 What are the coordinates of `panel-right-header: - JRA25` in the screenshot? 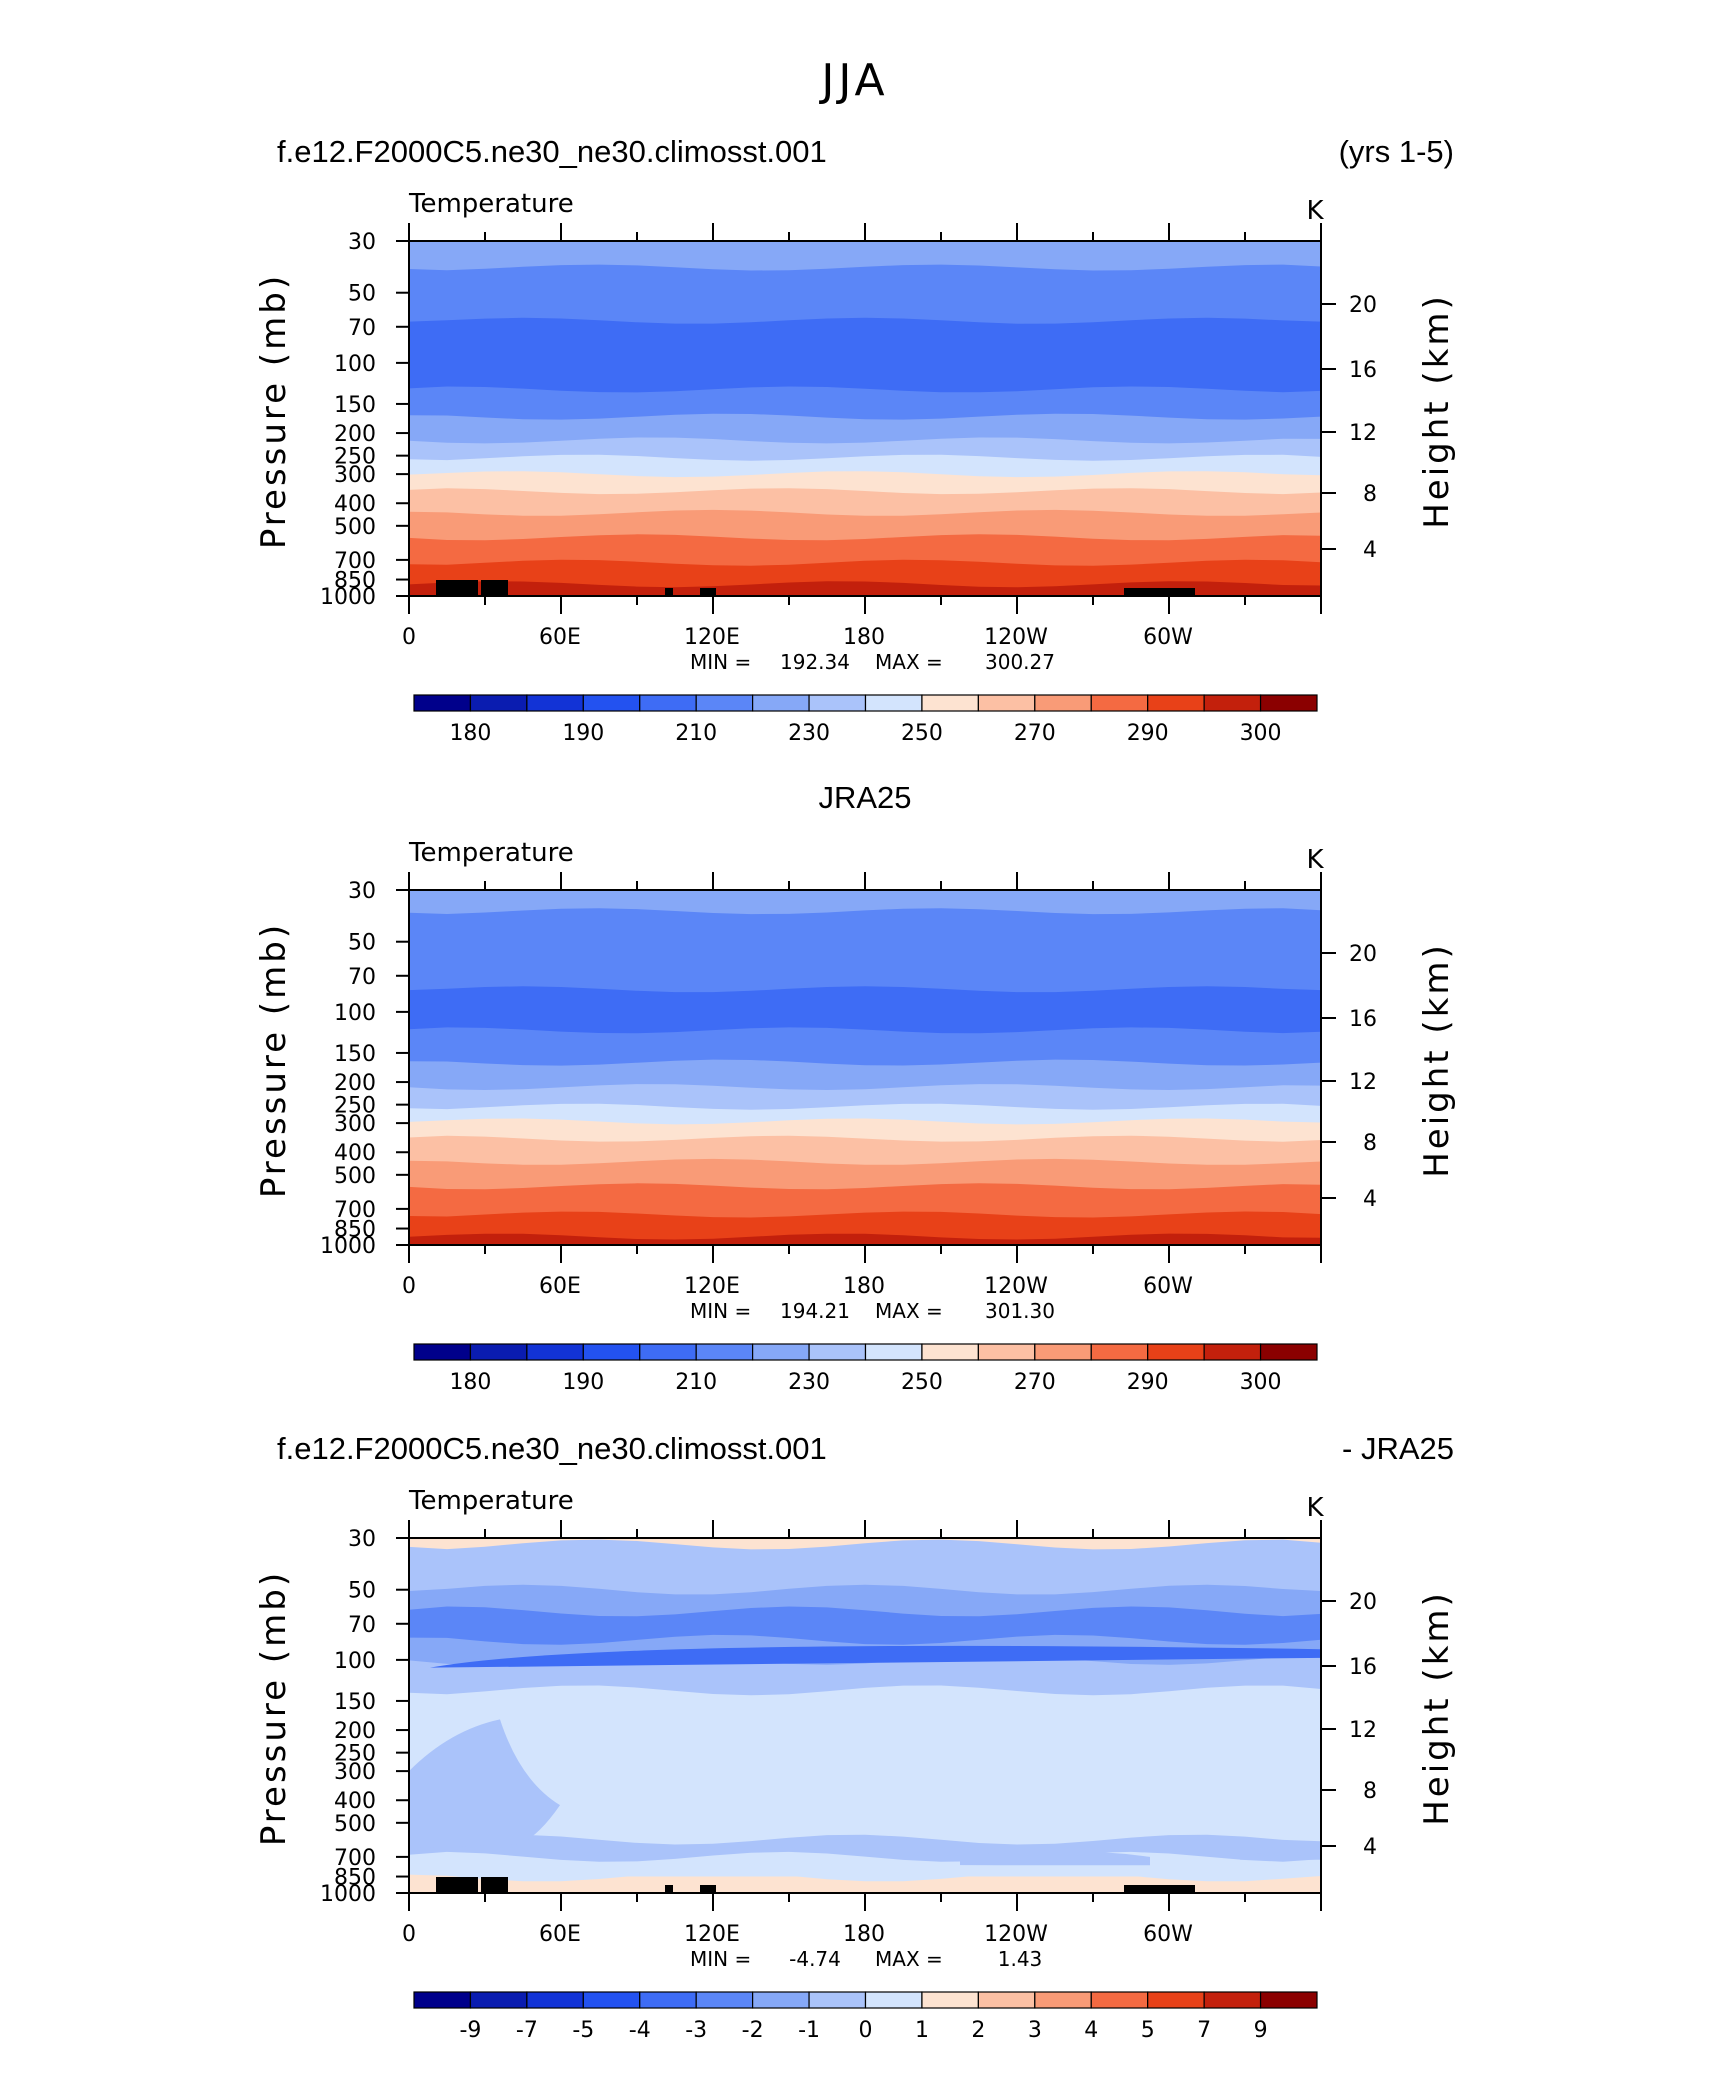 It's located at (1398, 1448).